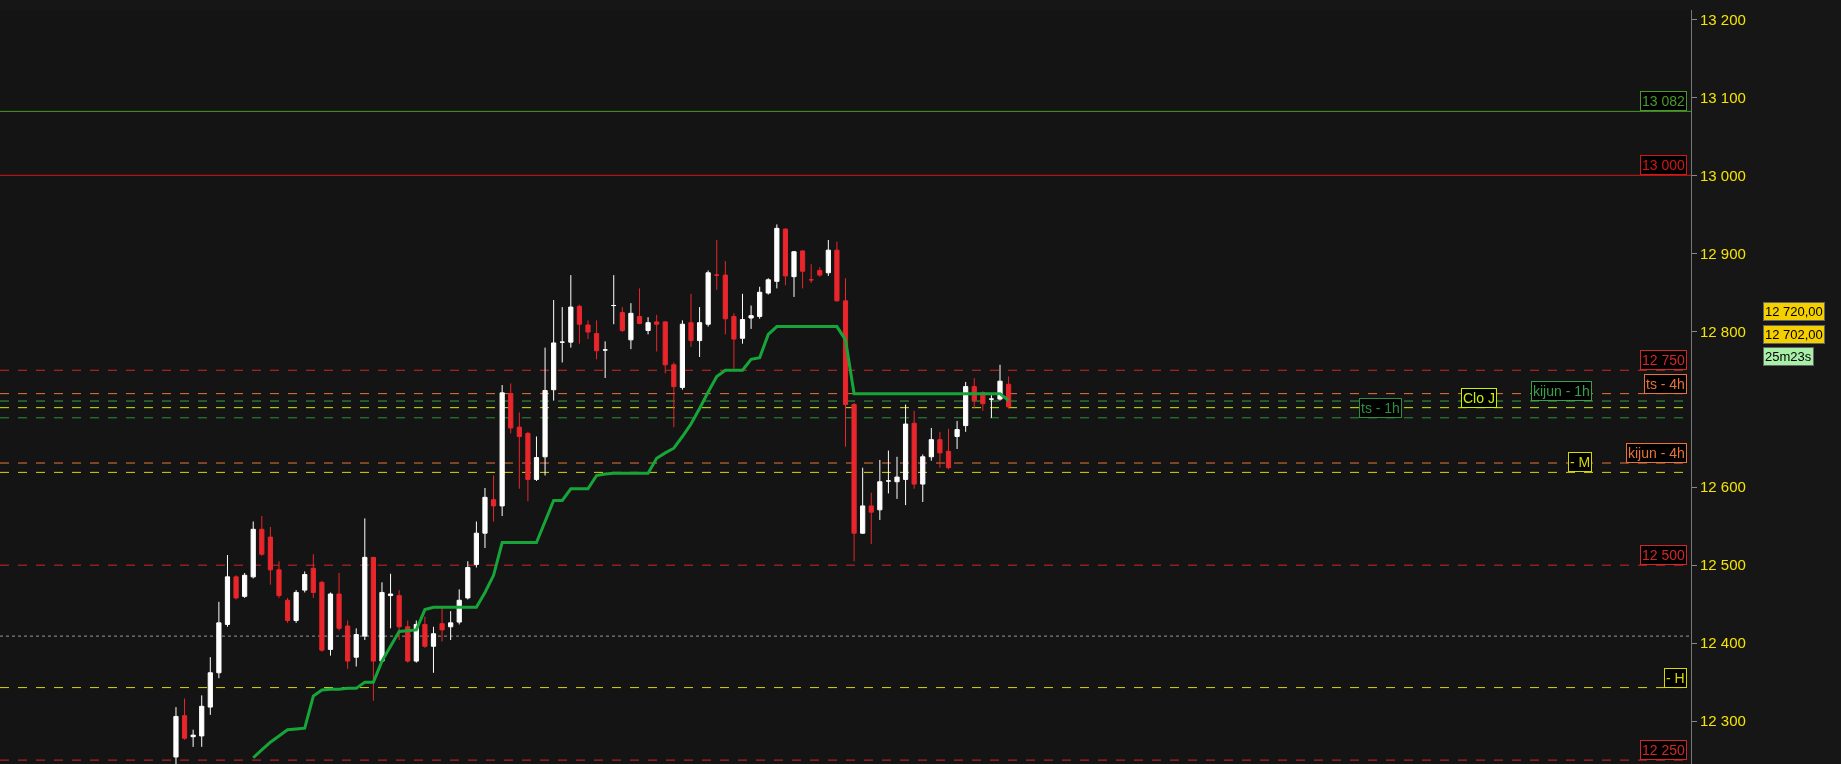 The width and height of the screenshot is (1841, 764). I want to click on y-tick-label: 13 000, so click(1723, 175).